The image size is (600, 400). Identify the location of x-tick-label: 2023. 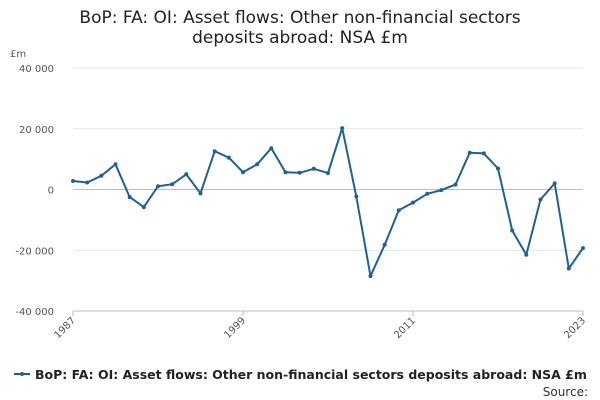
(575, 328).